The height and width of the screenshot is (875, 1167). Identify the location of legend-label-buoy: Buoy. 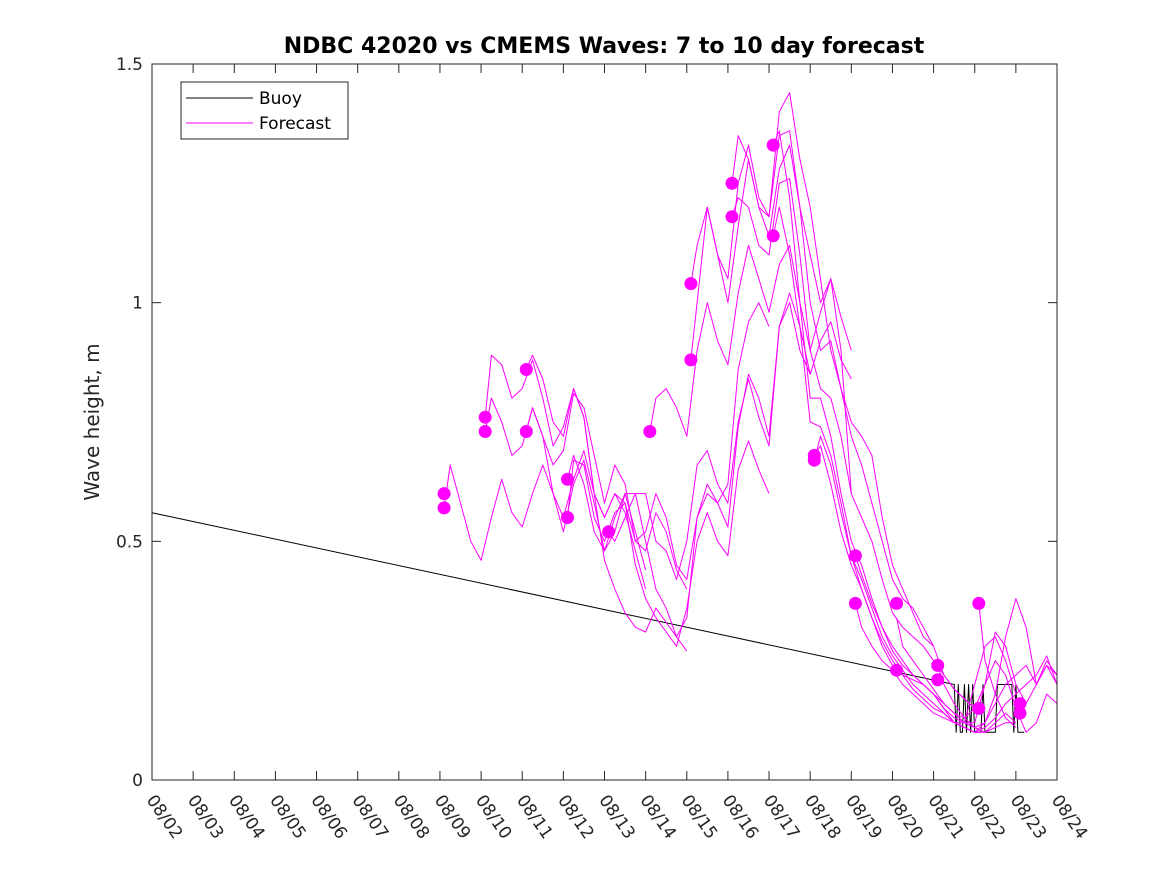
(280, 99).